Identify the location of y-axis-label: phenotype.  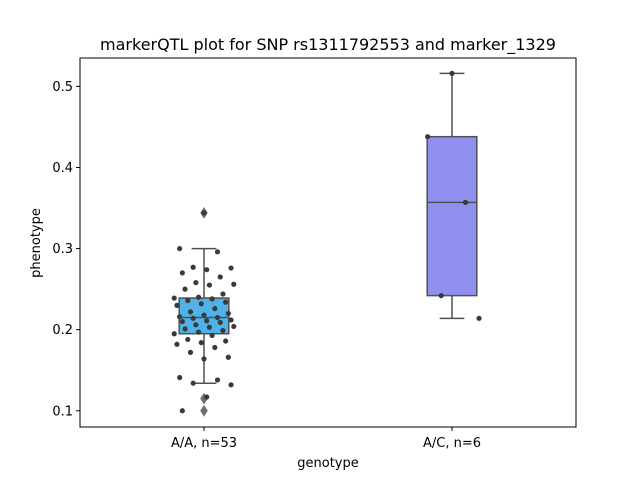
(36, 243).